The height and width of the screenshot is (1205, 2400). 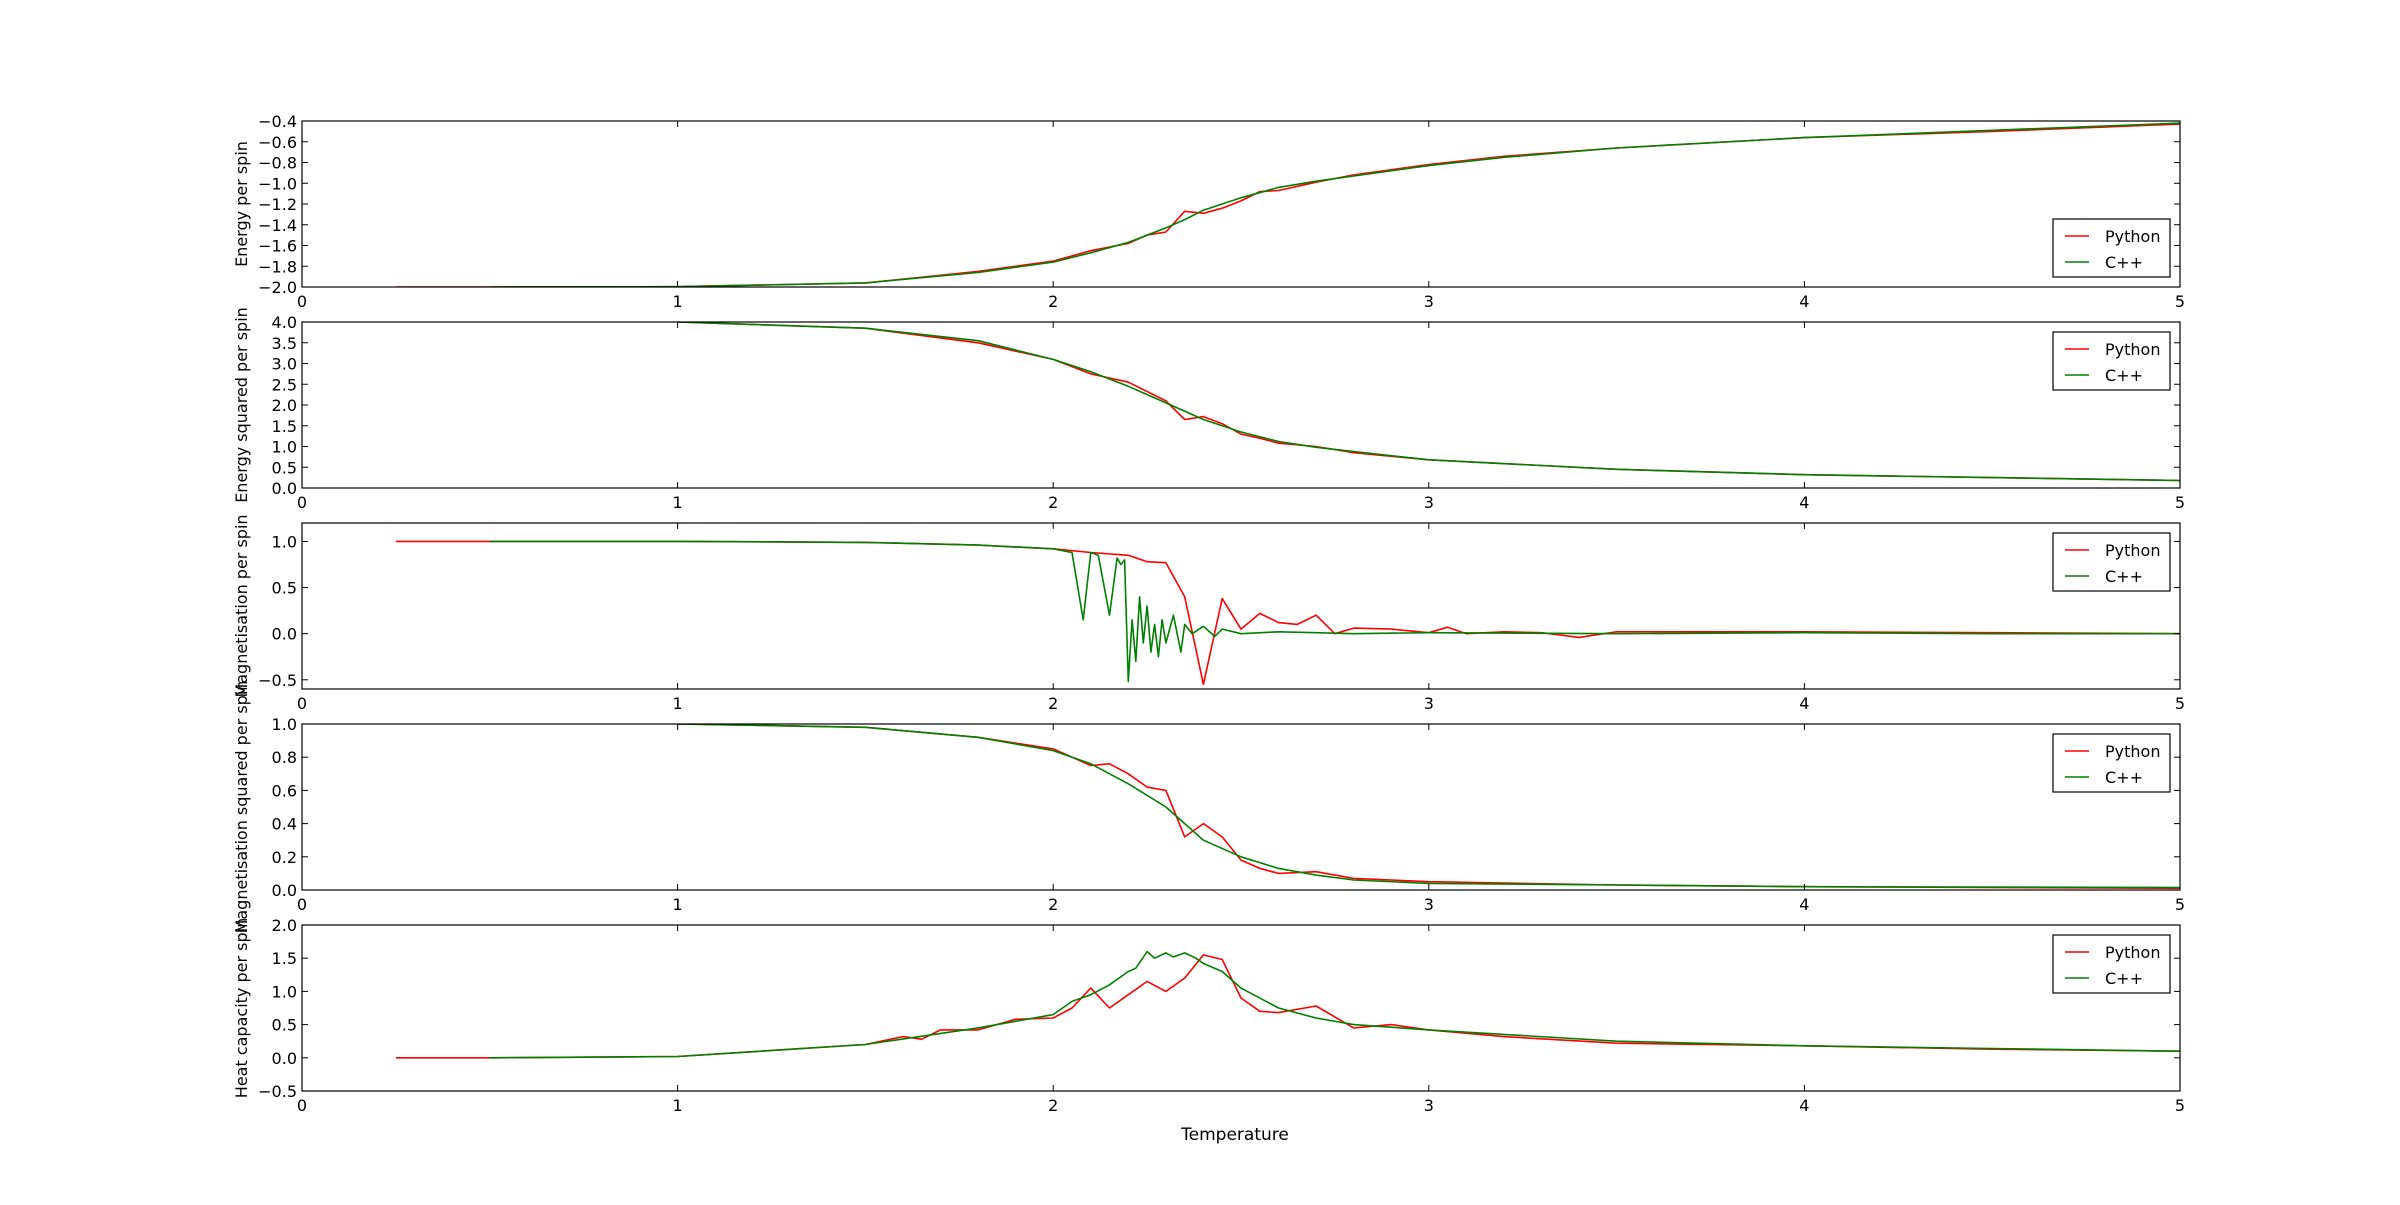 I want to click on y-tick-label: 4.0, so click(x=284, y=322).